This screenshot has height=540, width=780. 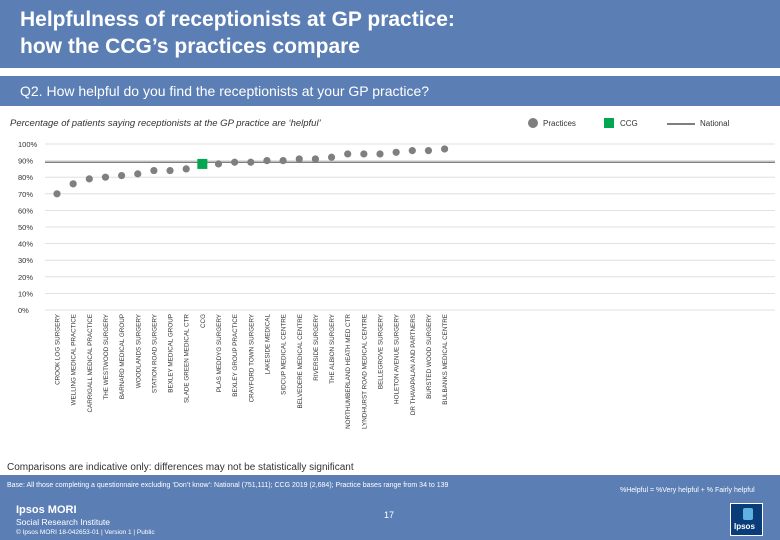 I want to click on x-category-label: BELVEDERE MEDICAL CENTRE, so click(x=300, y=361).